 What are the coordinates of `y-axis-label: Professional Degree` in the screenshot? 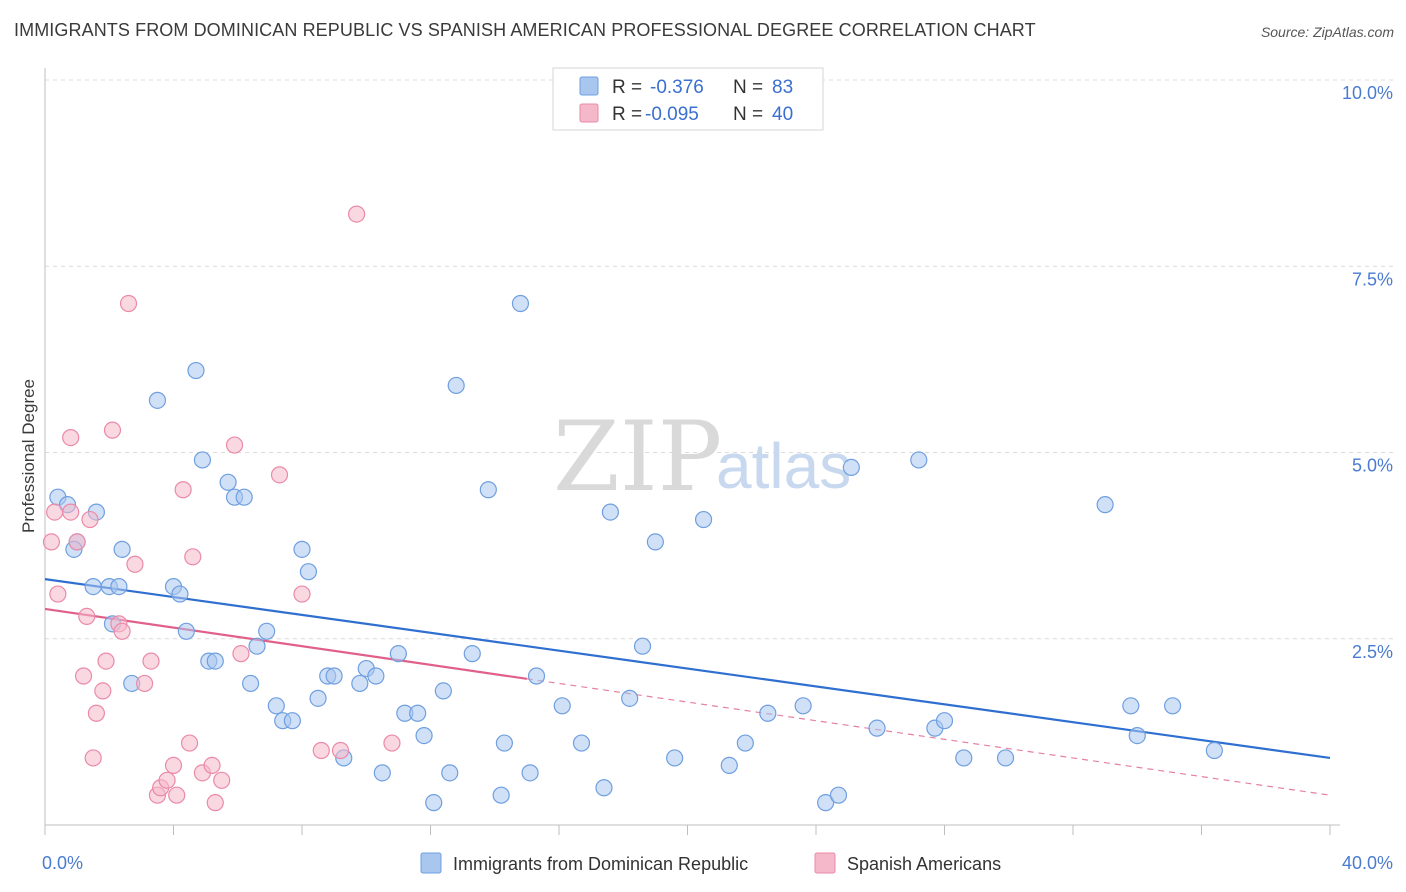 It's located at (28, 456).